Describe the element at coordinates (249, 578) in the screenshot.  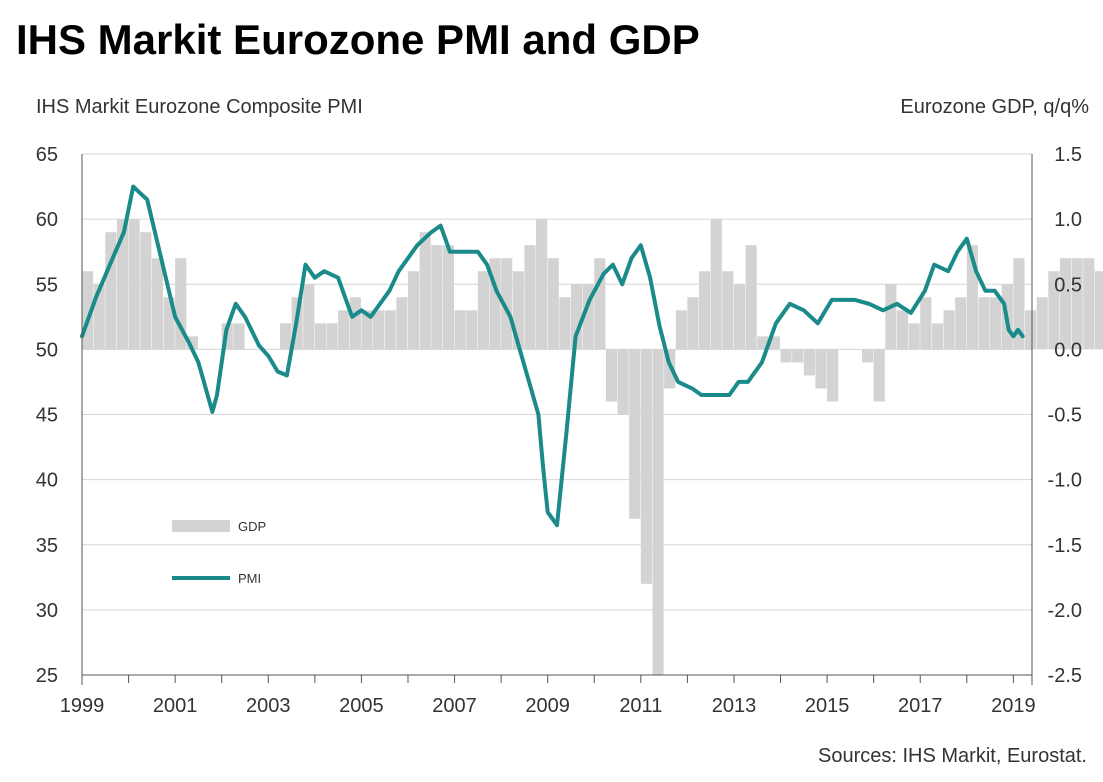
I see `legend-pmi-label: PMI` at that location.